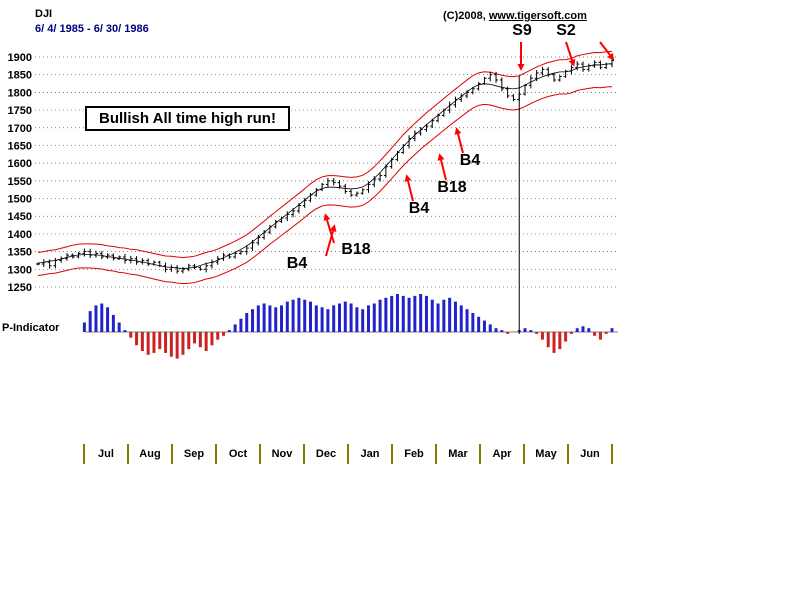  What do you see at coordinates (20, 253) in the screenshot?
I see `svg-text: 1350` at bounding box center [20, 253].